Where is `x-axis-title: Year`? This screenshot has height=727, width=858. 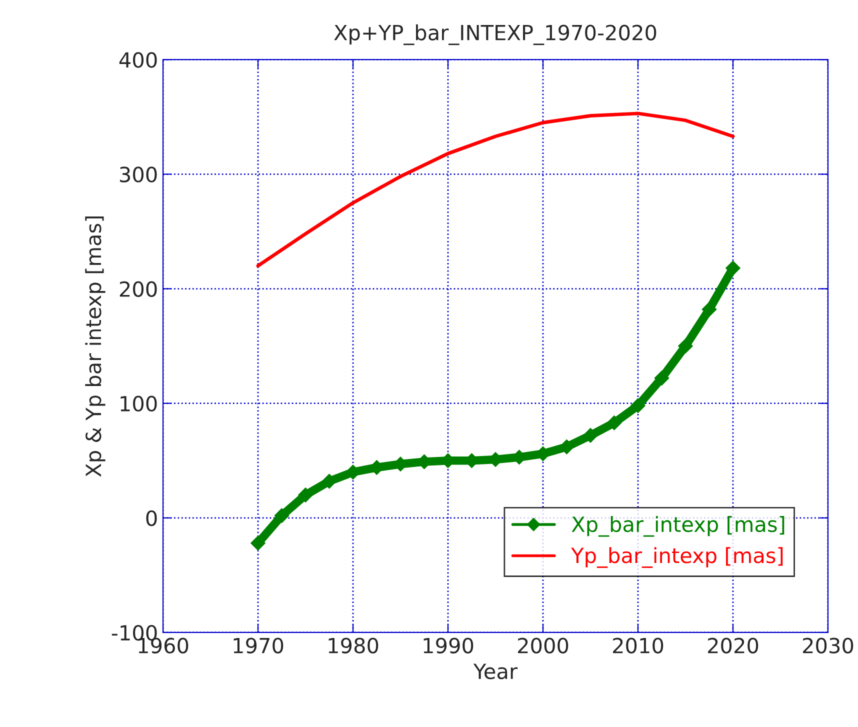
x-axis-title: Year is located at coordinates (495, 672).